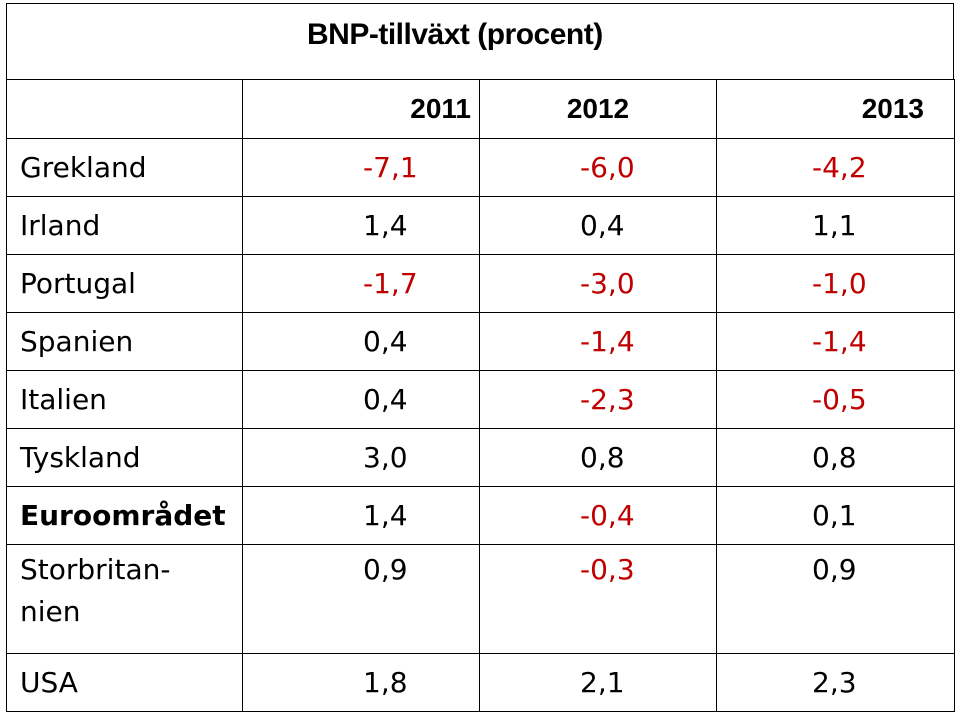 This screenshot has width=960, height=712. I want to click on growth-value-2012: -0,3, so click(598, 599).